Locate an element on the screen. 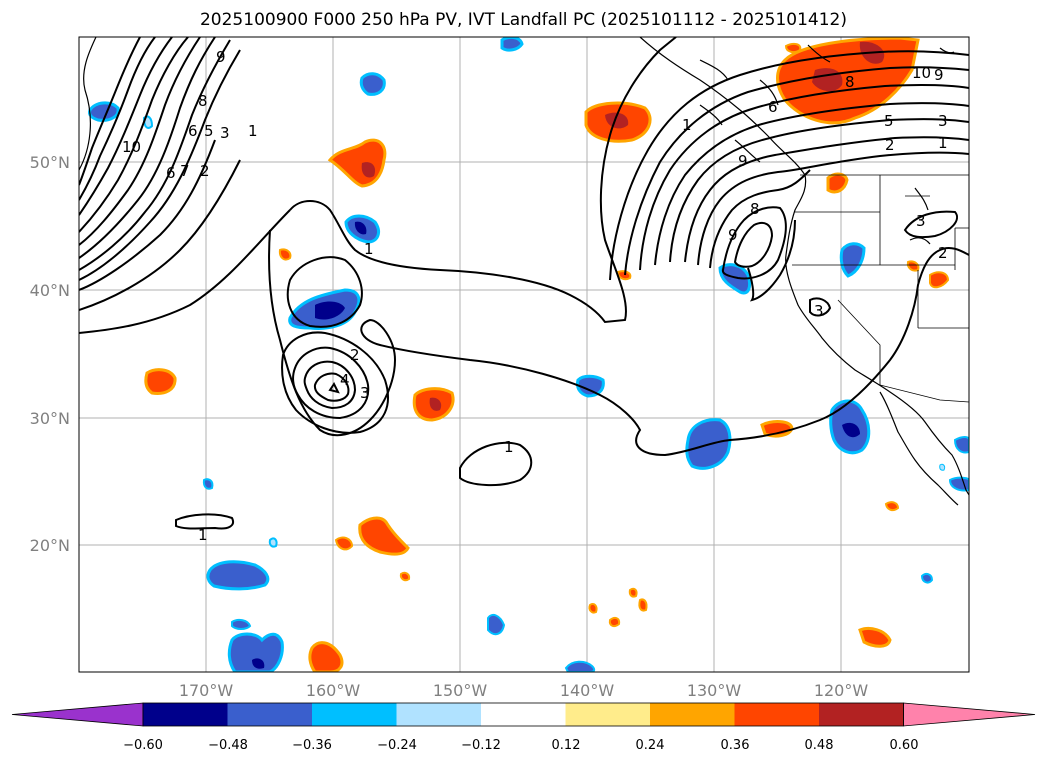 Image resolution: width=1047 pixels, height=765 pixels. colorbar-tick-label: 0.24 is located at coordinates (650, 745).